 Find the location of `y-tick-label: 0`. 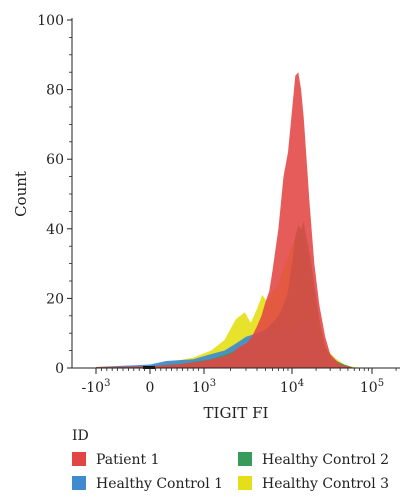

y-tick-label: 0 is located at coordinates (59, 369).